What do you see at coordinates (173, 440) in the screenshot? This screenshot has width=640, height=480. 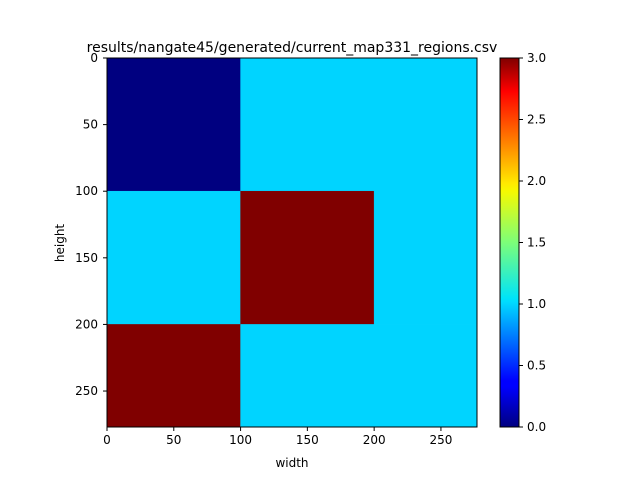 I see `x-tick-label: 50` at bounding box center [173, 440].